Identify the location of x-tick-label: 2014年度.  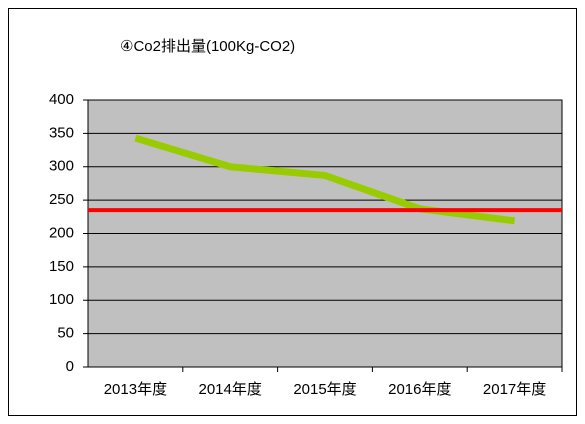
(230, 389).